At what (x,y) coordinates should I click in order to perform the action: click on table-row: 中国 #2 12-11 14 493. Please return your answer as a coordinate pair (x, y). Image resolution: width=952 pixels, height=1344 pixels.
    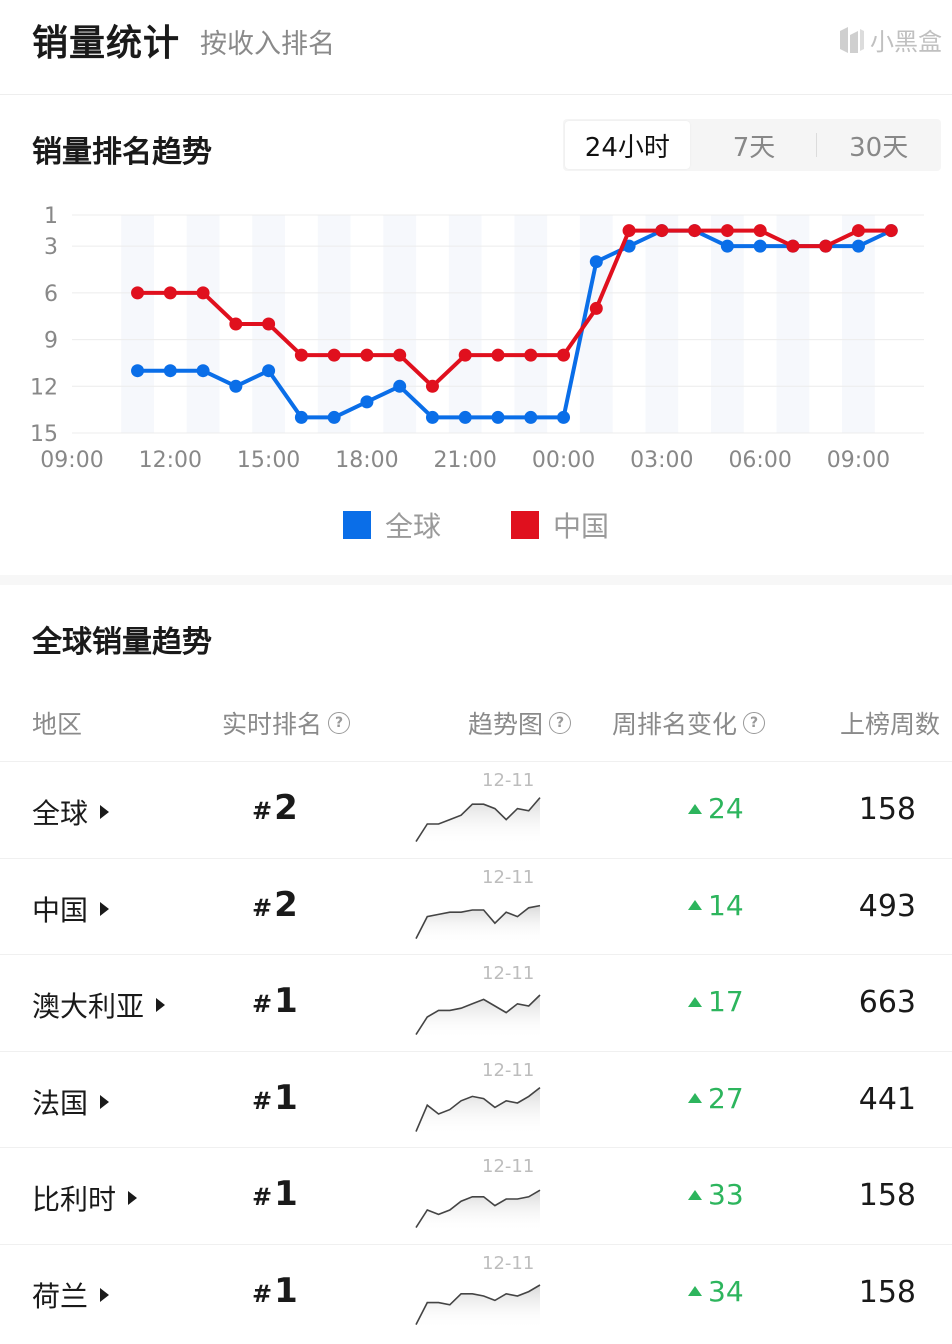
    Looking at the image, I should click on (476, 906).